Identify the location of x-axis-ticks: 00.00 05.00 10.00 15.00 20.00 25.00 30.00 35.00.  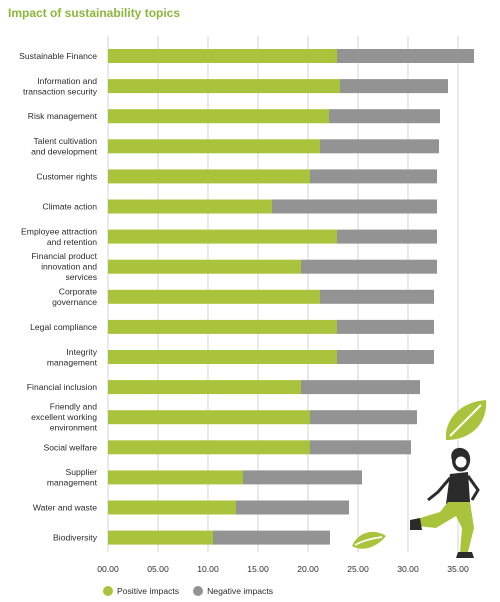
(283, 569).